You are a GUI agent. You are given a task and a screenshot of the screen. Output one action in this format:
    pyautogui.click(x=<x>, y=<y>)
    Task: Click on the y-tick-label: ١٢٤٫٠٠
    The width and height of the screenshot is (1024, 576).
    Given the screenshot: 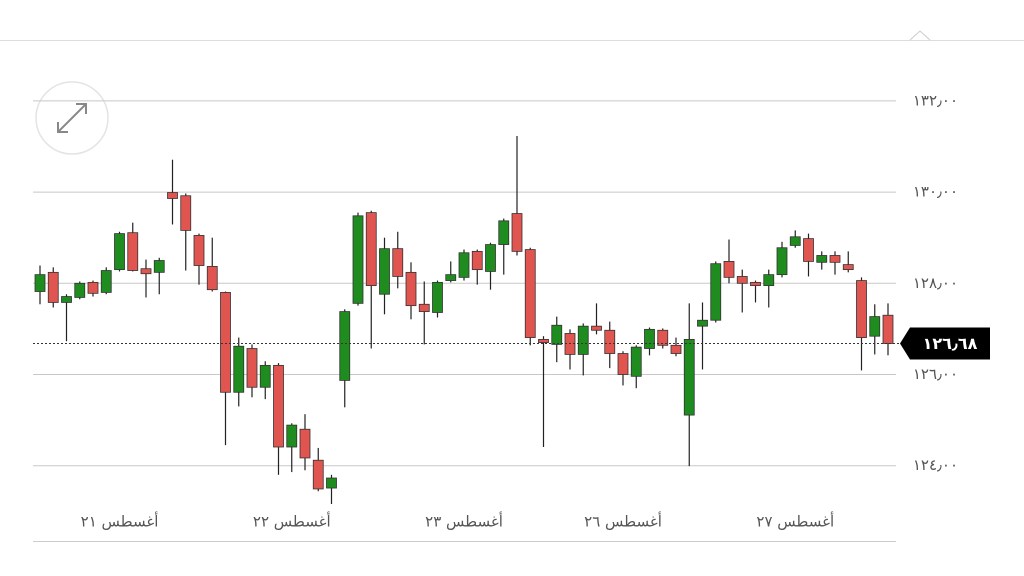 What is the action you would take?
    pyautogui.click(x=935, y=465)
    